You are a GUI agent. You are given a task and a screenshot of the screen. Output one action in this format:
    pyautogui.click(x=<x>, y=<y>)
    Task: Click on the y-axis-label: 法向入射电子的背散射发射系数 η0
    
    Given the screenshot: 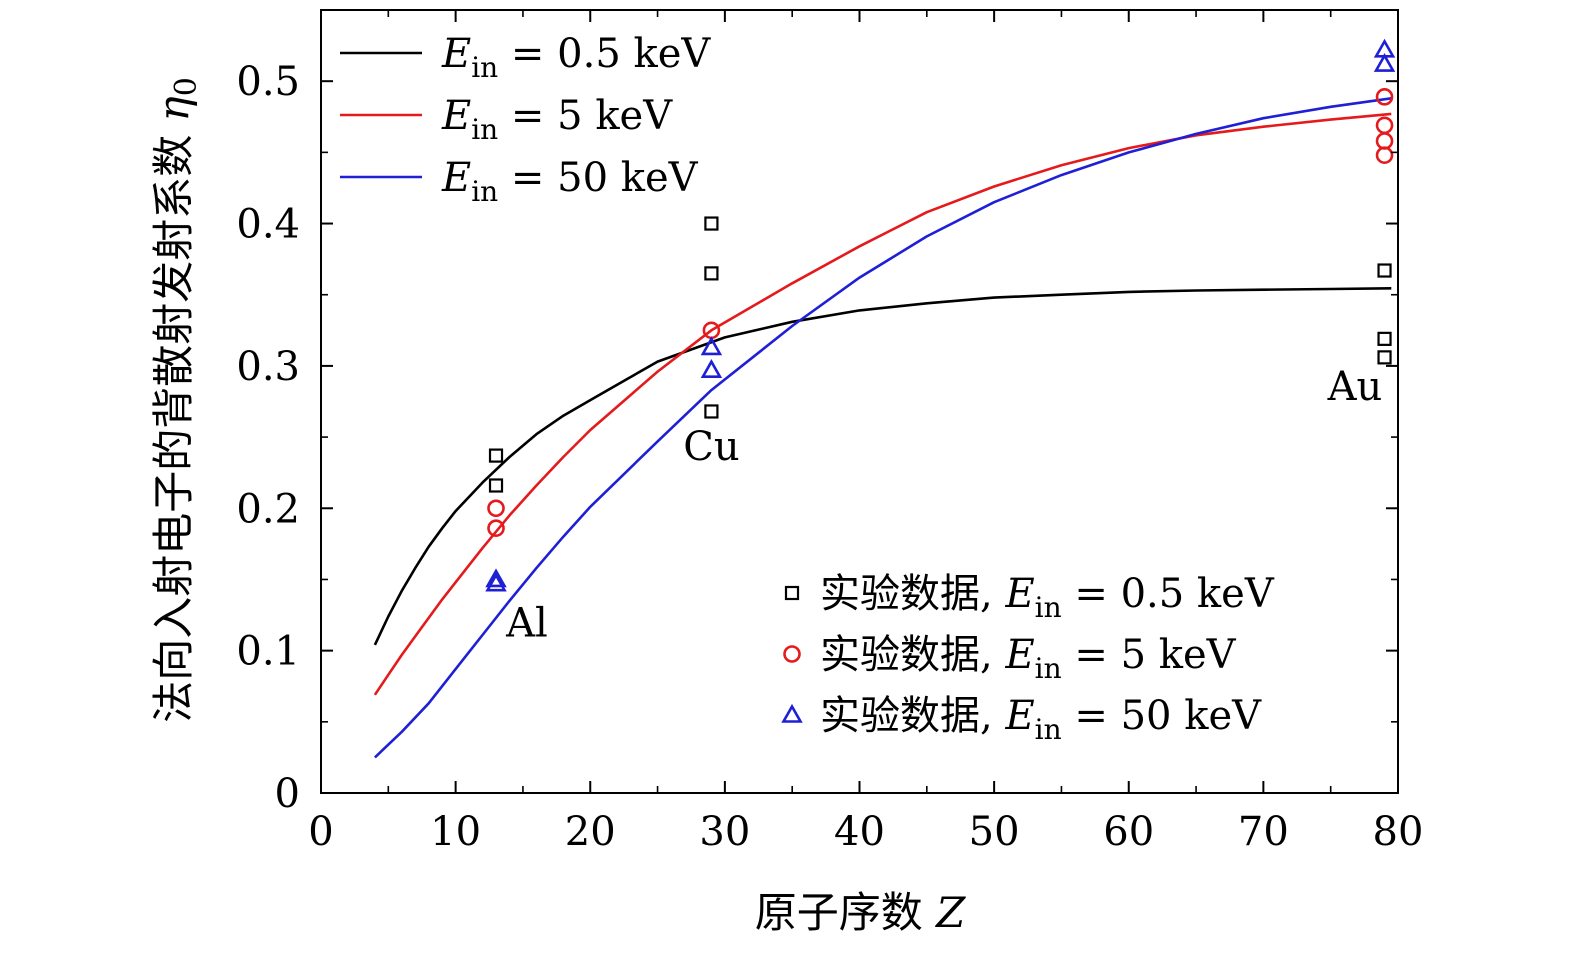 What is the action you would take?
    pyautogui.click(x=176, y=400)
    